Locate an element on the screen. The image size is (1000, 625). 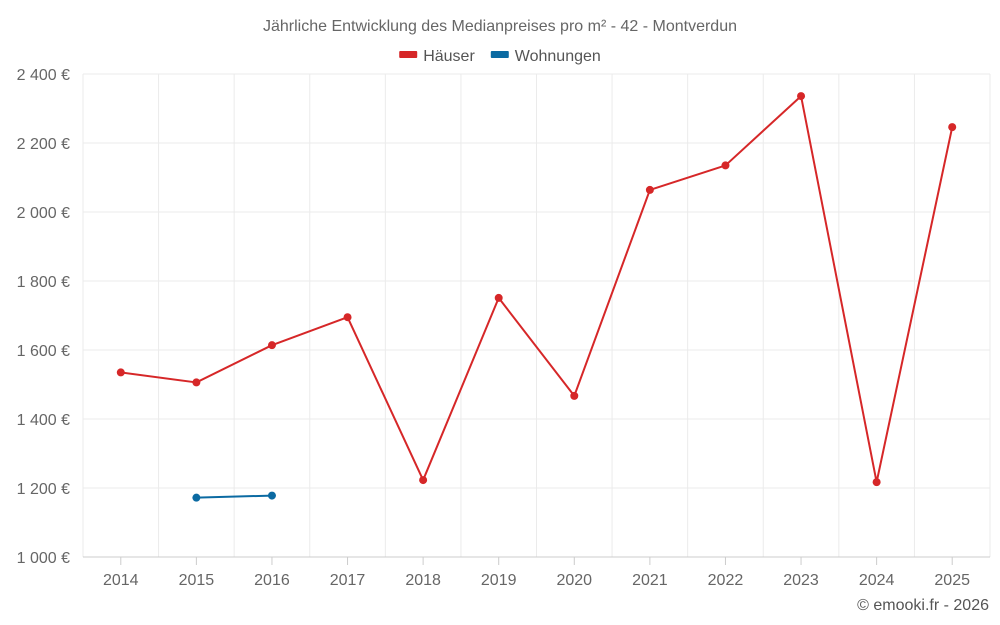
x-tick-label: 2014 is located at coordinates (121, 580).